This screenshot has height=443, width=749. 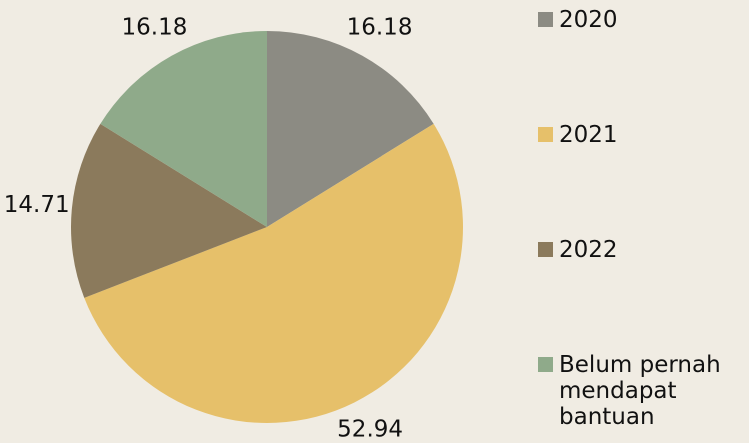 I want to click on data-label: 52.94, so click(x=370, y=430).